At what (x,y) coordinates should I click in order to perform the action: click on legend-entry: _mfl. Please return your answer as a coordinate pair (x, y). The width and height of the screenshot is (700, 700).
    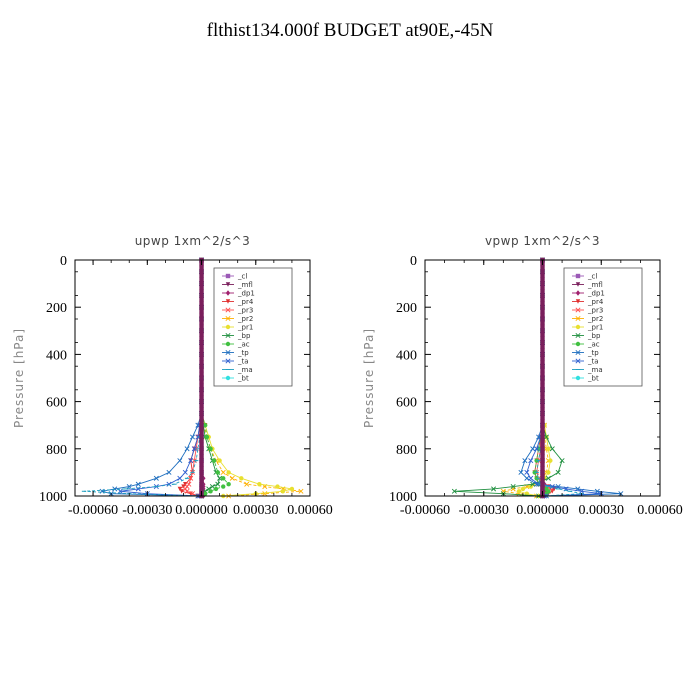
    Looking at the image, I should click on (245, 285).